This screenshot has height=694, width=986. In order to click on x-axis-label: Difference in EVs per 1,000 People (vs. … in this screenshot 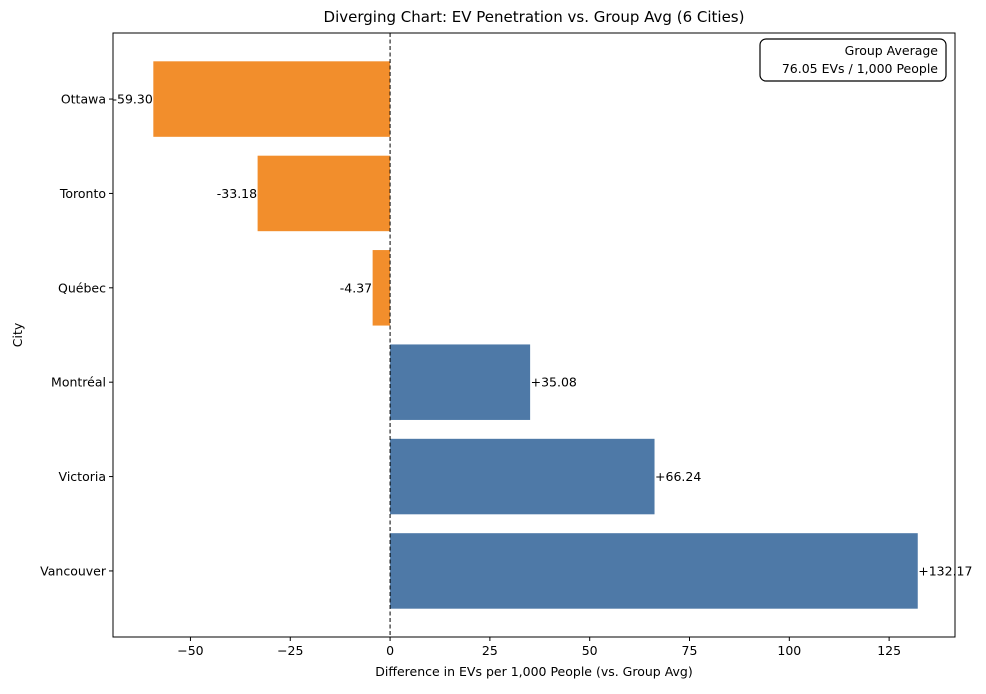, I will do `click(534, 671)`.